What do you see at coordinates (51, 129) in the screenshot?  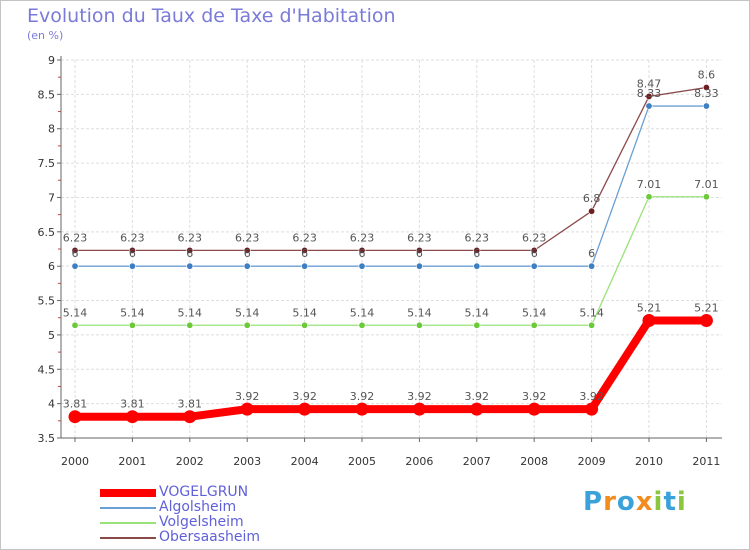 I see `y-tick-label: 8` at bounding box center [51, 129].